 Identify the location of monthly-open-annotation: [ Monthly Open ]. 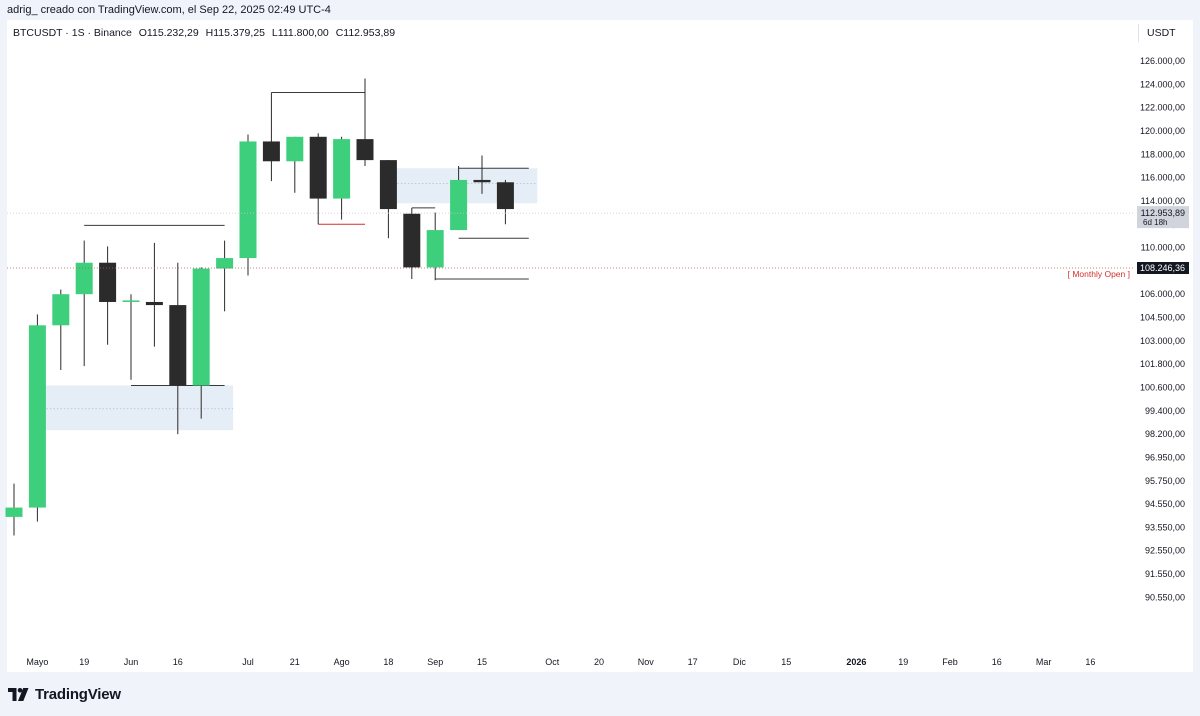
(1099, 274).